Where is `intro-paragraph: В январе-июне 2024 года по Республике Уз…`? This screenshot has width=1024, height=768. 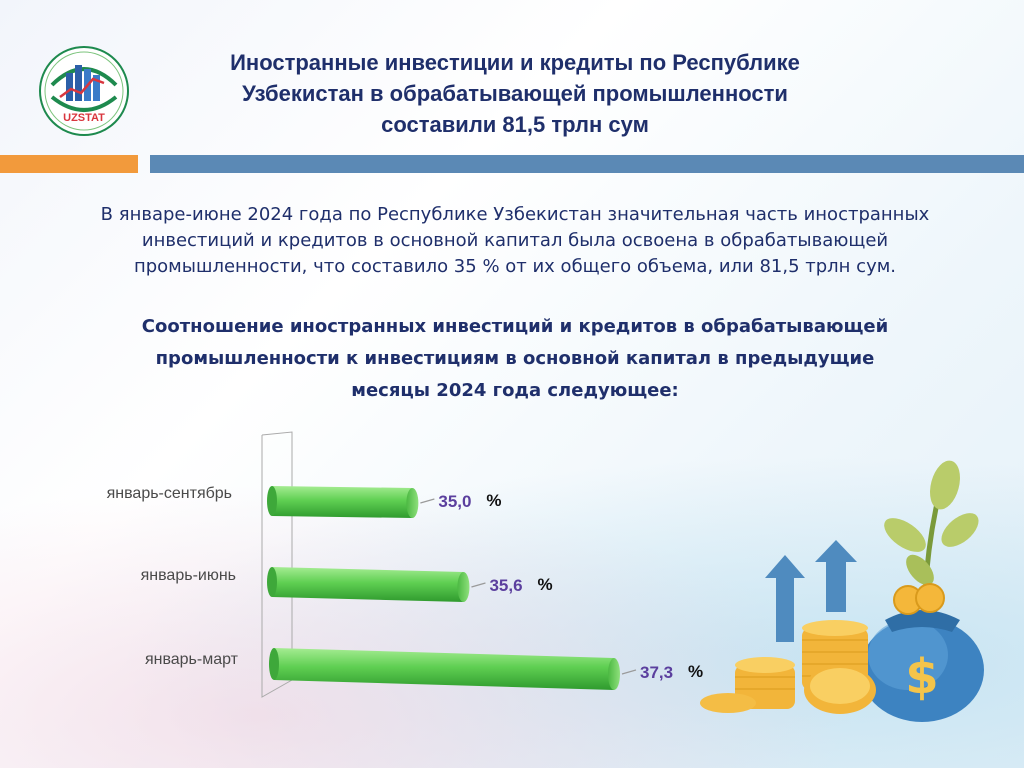
intro-paragraph: В январе-июне 2024 года по Республике Уз… is located at coordinates (515, 241).